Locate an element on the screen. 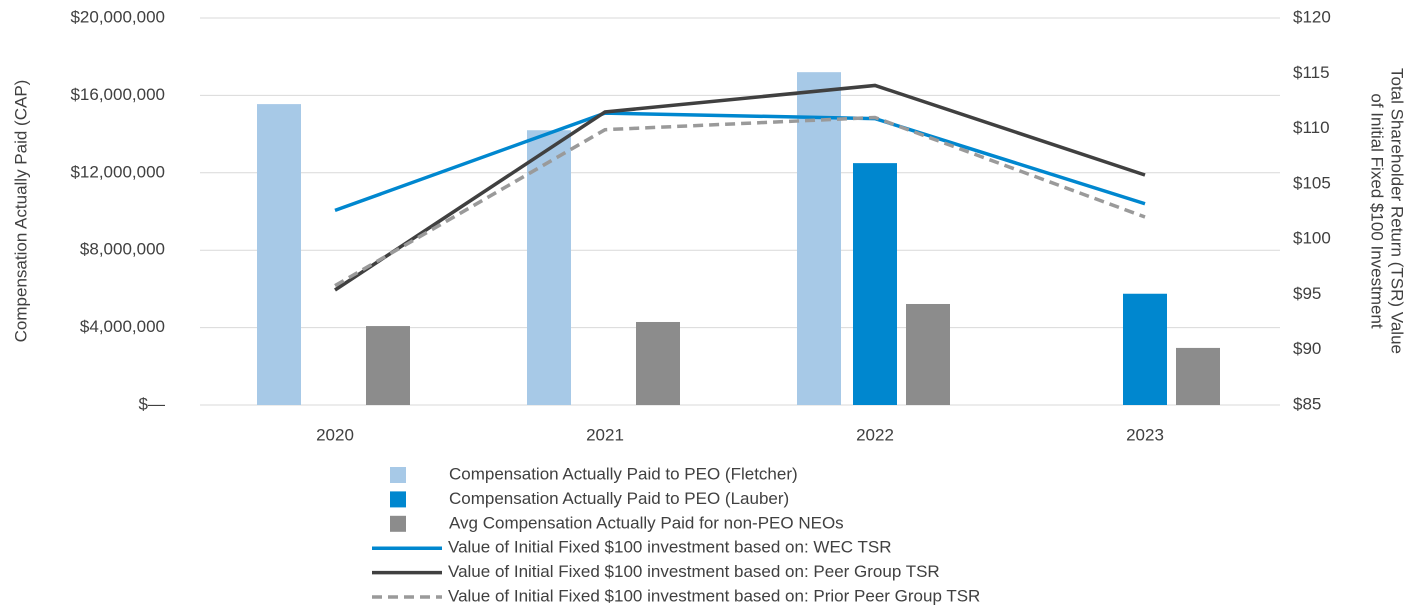 The width and height of the screenshot is (1418, 611). y2-tick-label: $105 is located at coordinates (1312, 182).